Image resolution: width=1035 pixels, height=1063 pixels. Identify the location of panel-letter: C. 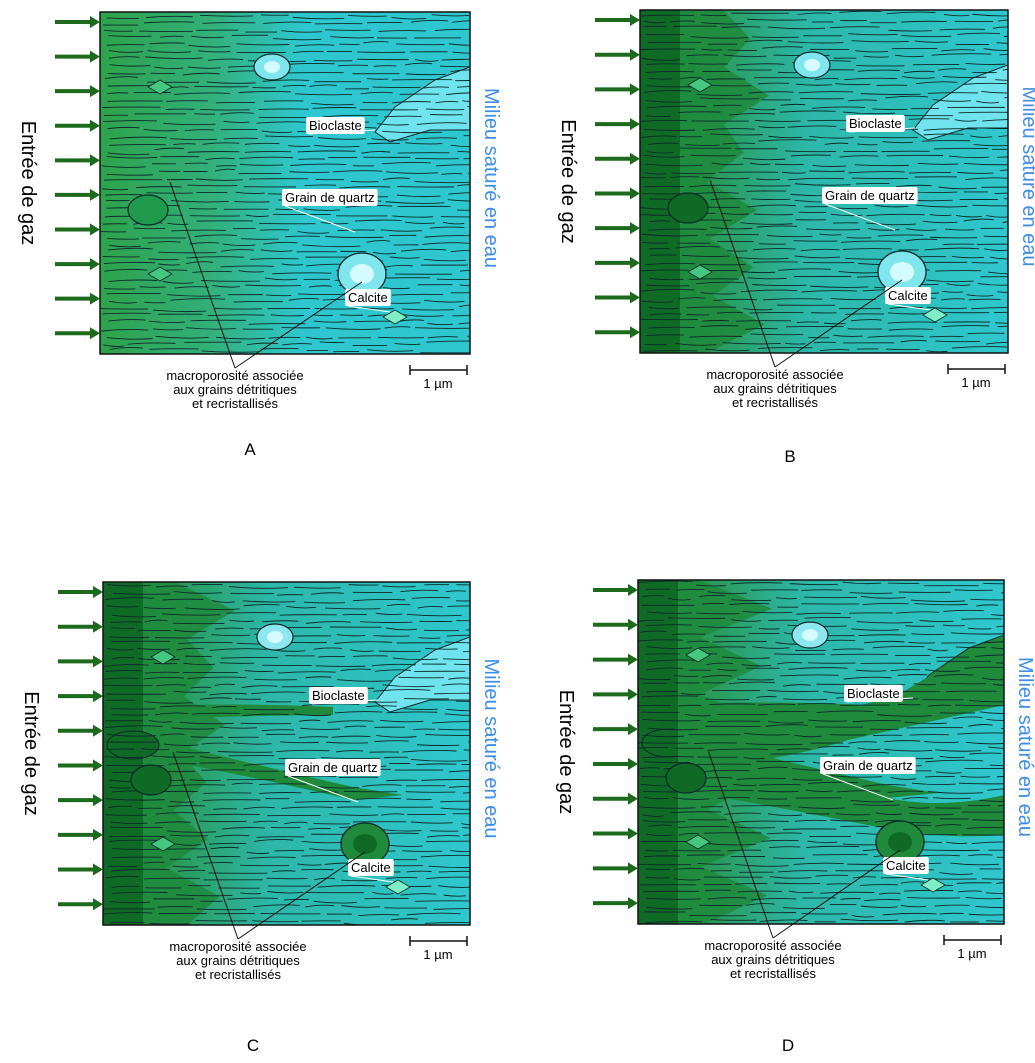
(253, 1045).